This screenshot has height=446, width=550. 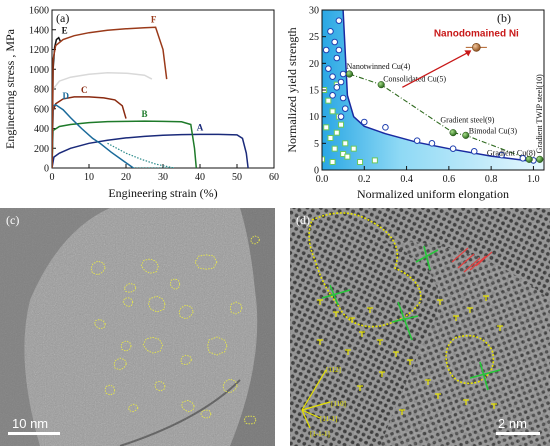 I want to click on panel-b-y-tick-label: 0, so click(x=316, y=171).